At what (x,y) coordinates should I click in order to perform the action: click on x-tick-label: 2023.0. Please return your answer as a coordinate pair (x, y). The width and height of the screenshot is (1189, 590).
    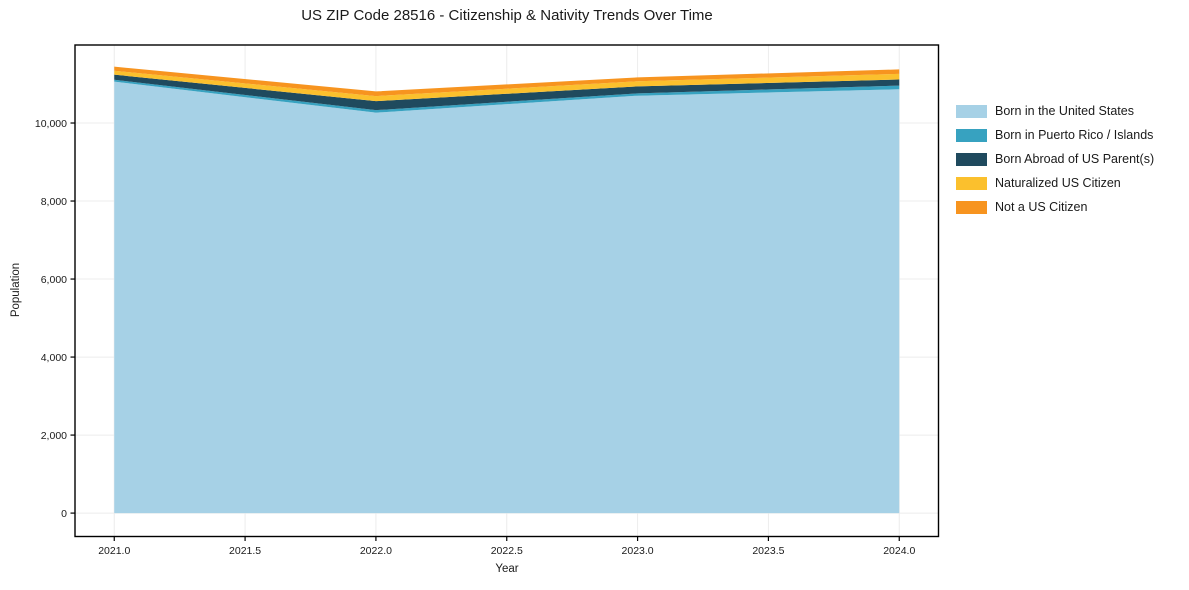
    Looking at the image, I should click on (638, 551).